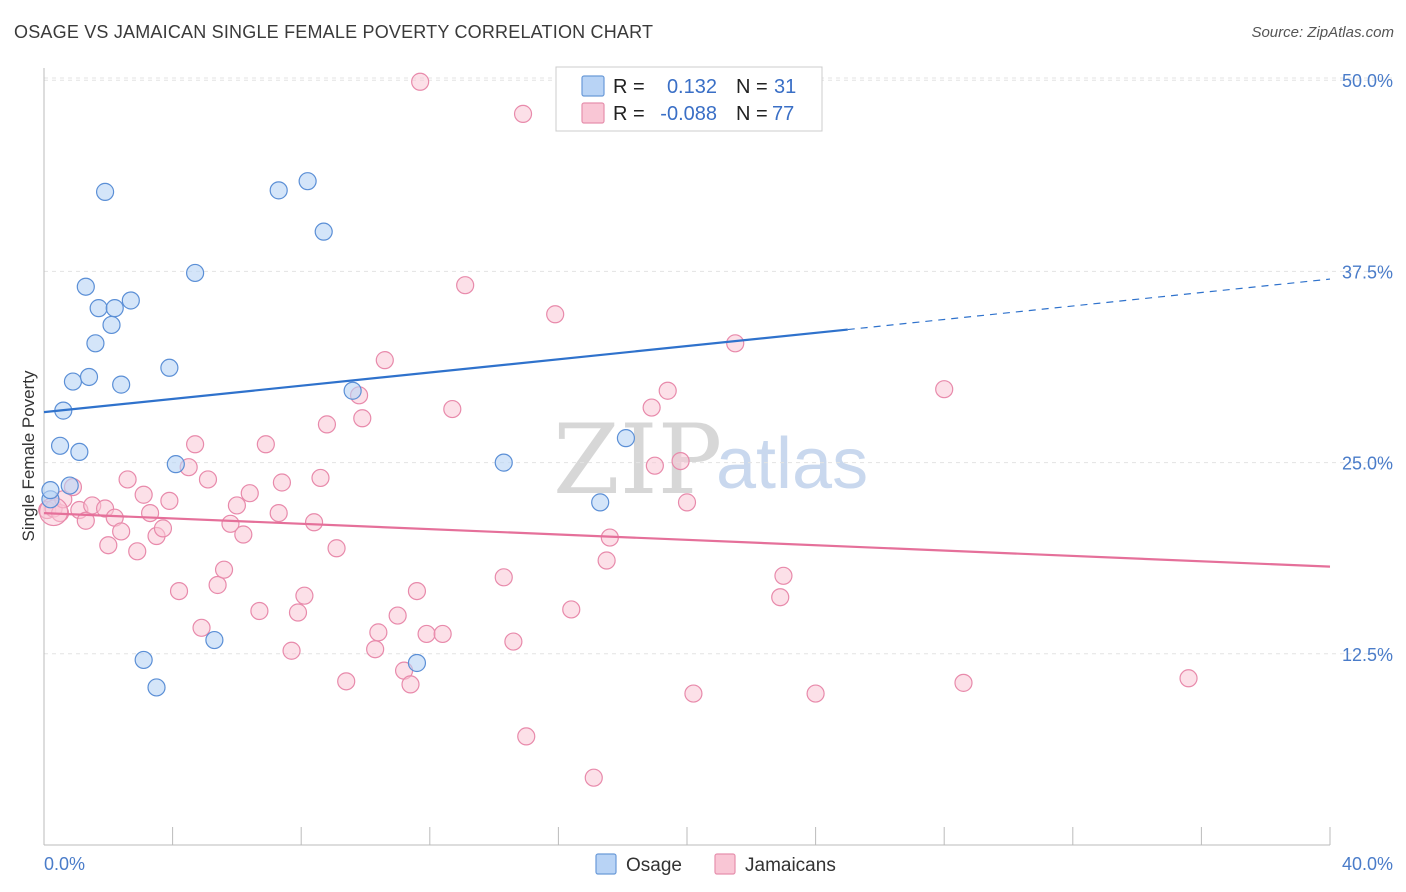 The image size is (1406, 892). What do you see at coordinates (1367, 464) in the screenshot?
I see `y-tick-label-1: 25.0%` at bounding box center [1367, 464].